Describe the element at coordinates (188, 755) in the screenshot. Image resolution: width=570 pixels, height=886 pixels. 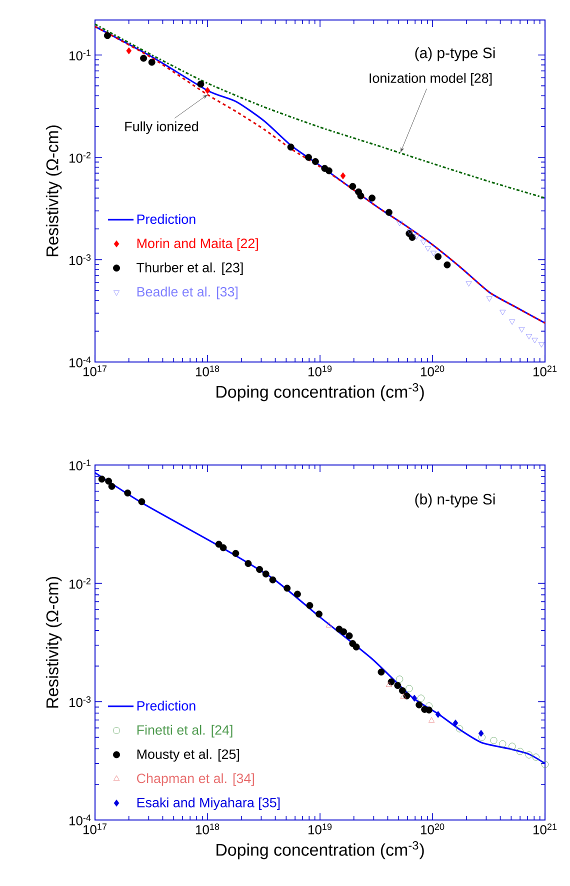
I see `legend-label: Mousty et al. [25]` at that location.